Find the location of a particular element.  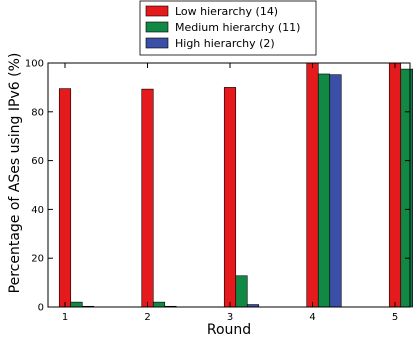

legend-label-1: Low hierarchy (14) is located at coordinates (226, 11).